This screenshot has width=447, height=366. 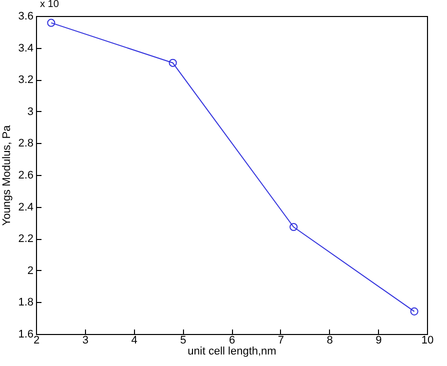 I want to click on x-tick-label: 5, so click(x=183, y=340).